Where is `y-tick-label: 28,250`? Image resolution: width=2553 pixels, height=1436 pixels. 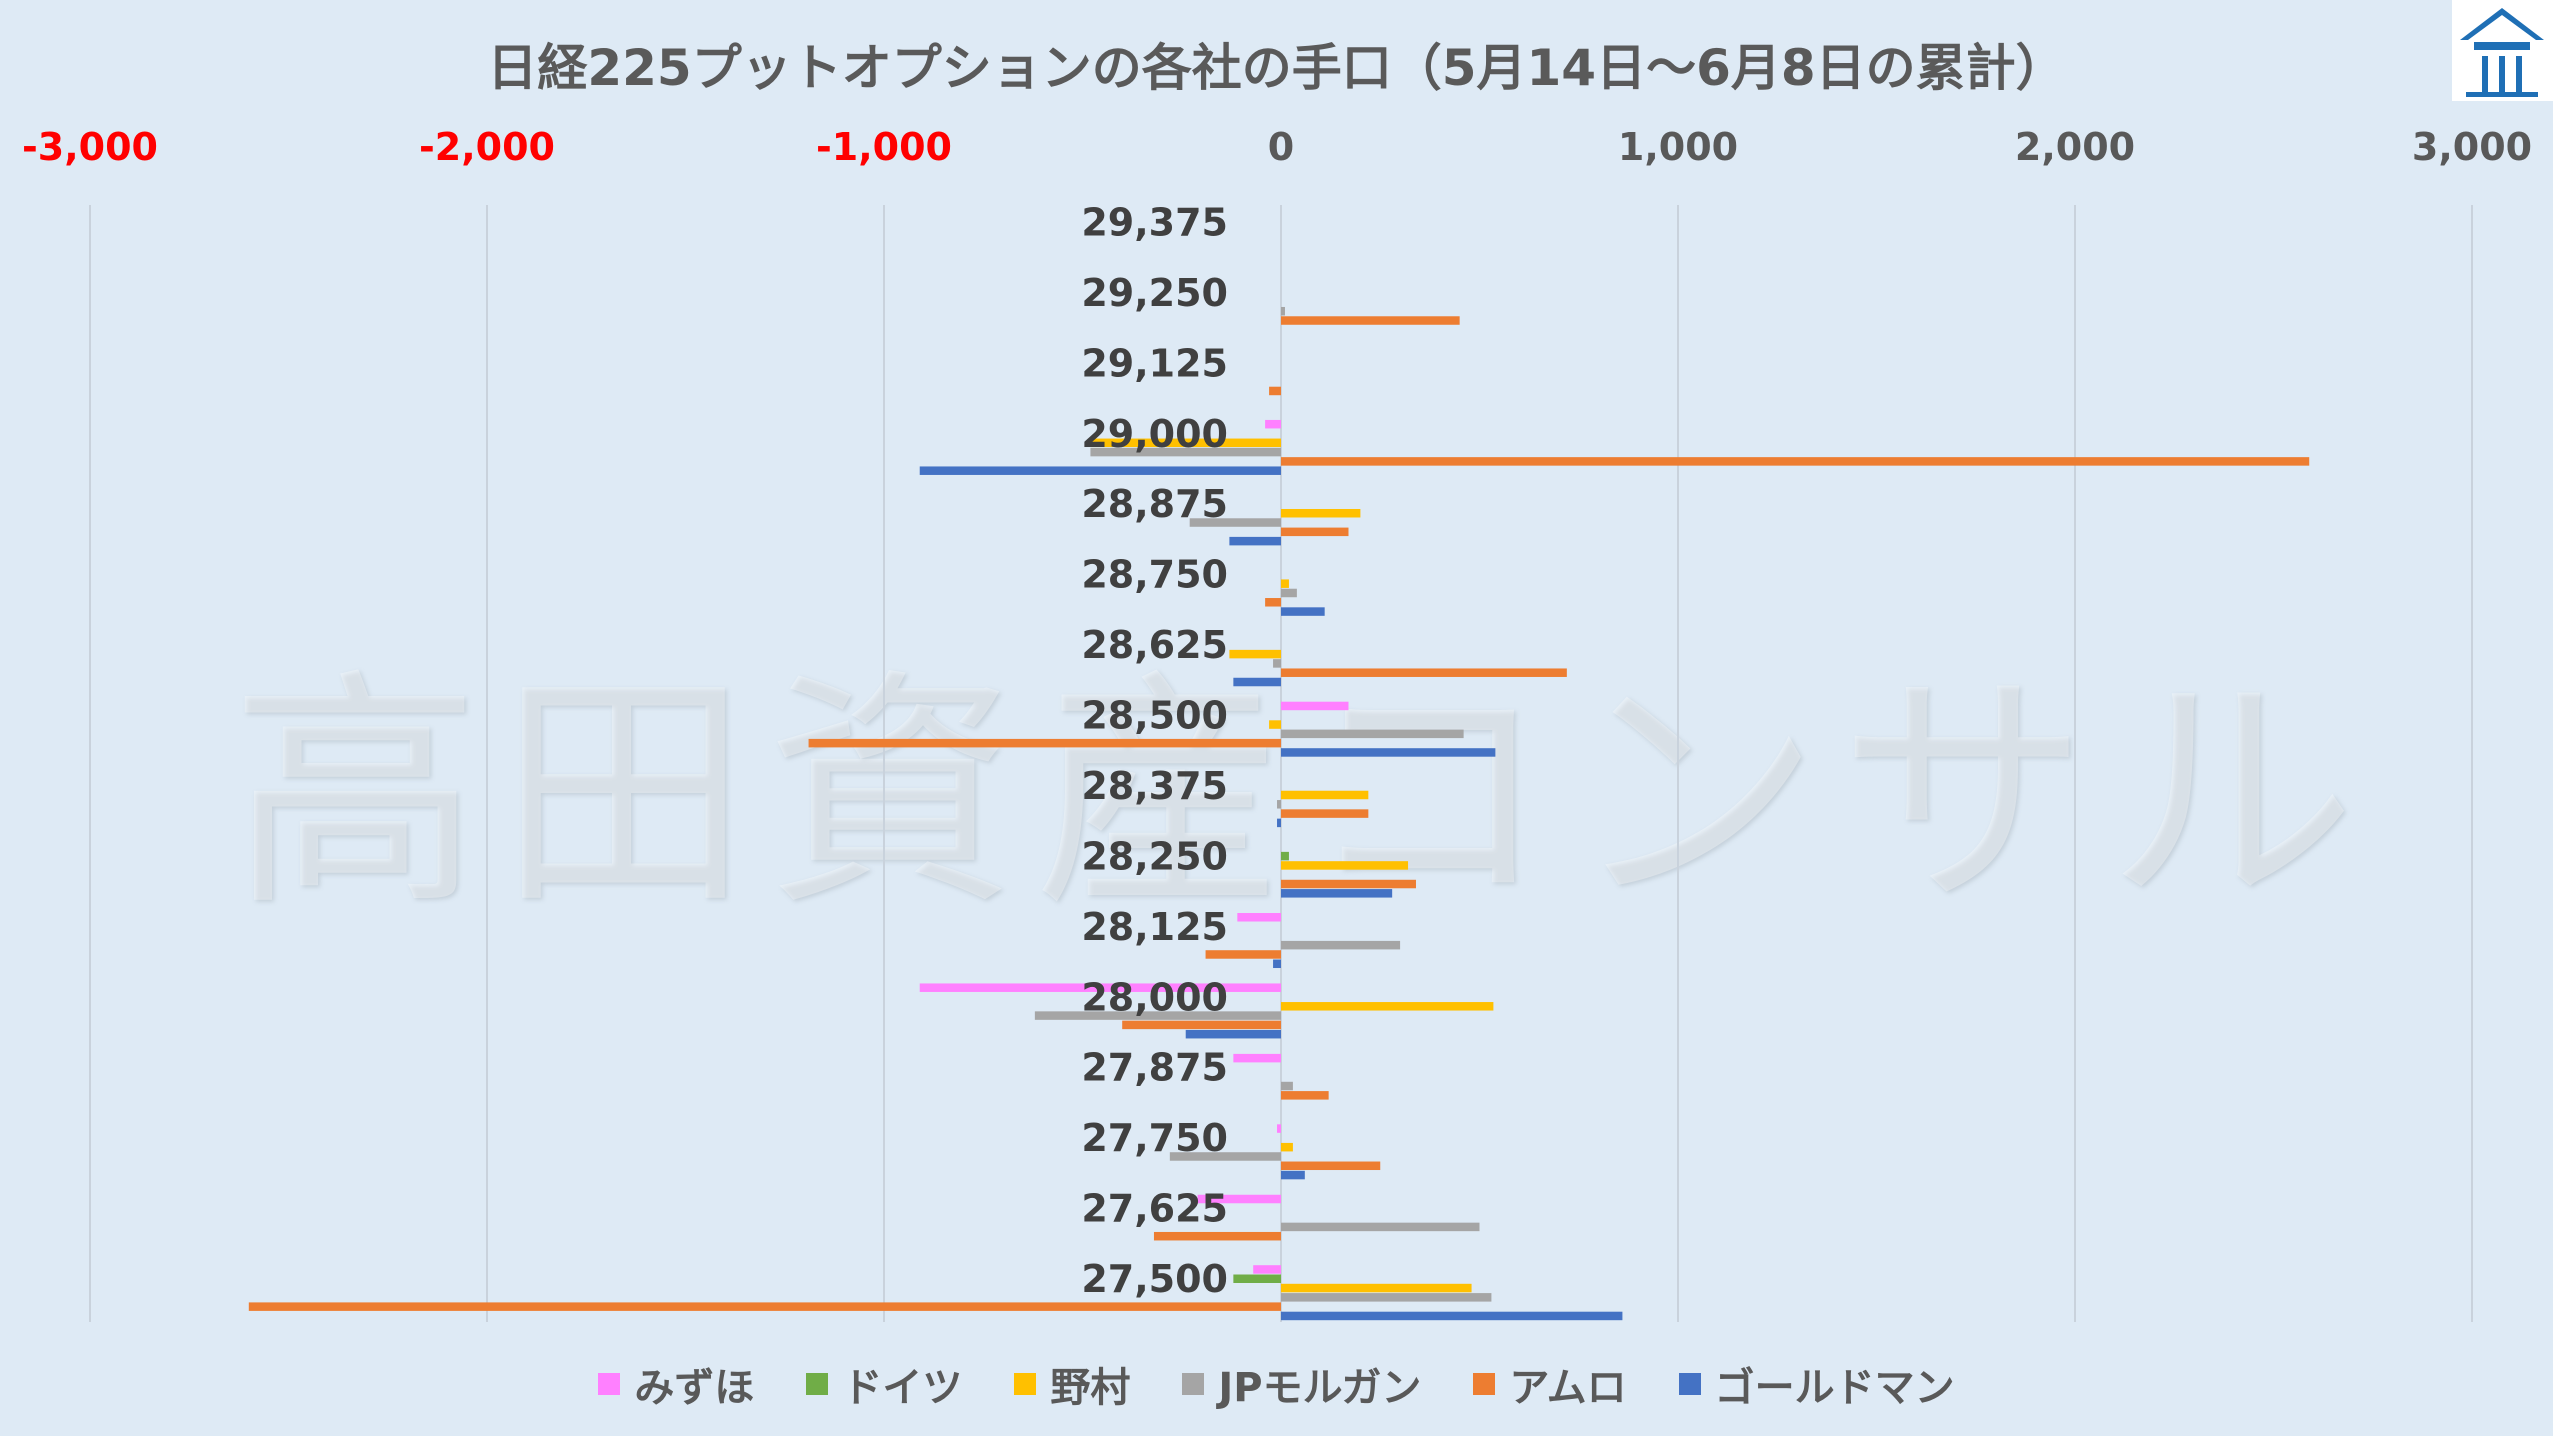 y-tick-label: 28,250 is located at coordinates (1154, 856).